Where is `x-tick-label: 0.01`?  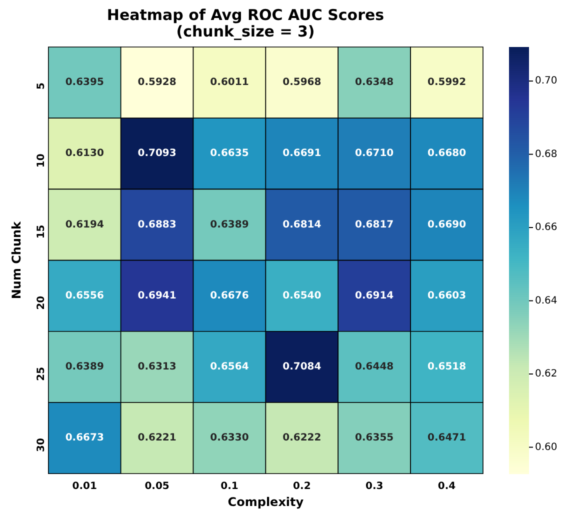 x-tick-label: 0.01 is located at coordinates (84, 486).